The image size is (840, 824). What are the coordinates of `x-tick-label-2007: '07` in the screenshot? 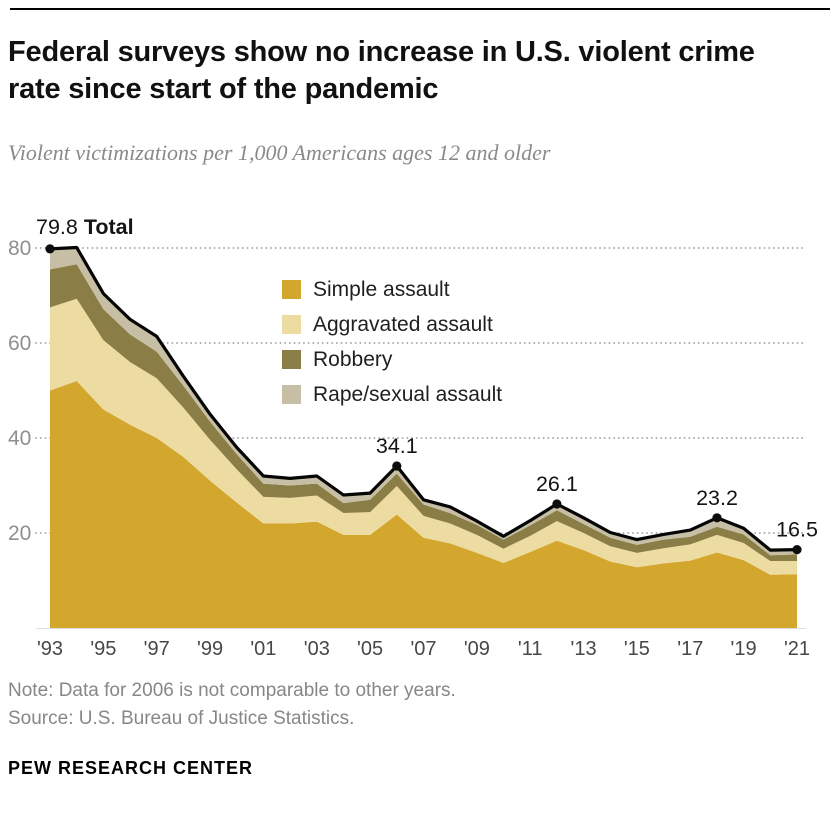 It's located at (423, 649).